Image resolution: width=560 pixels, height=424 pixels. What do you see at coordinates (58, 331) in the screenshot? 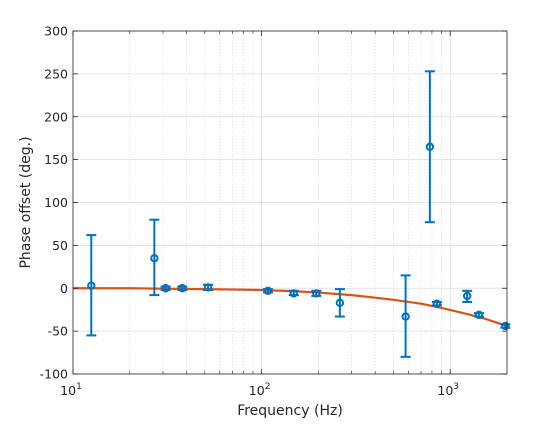
I see `y-tick-label: -50` at bounding box center [58, 331].